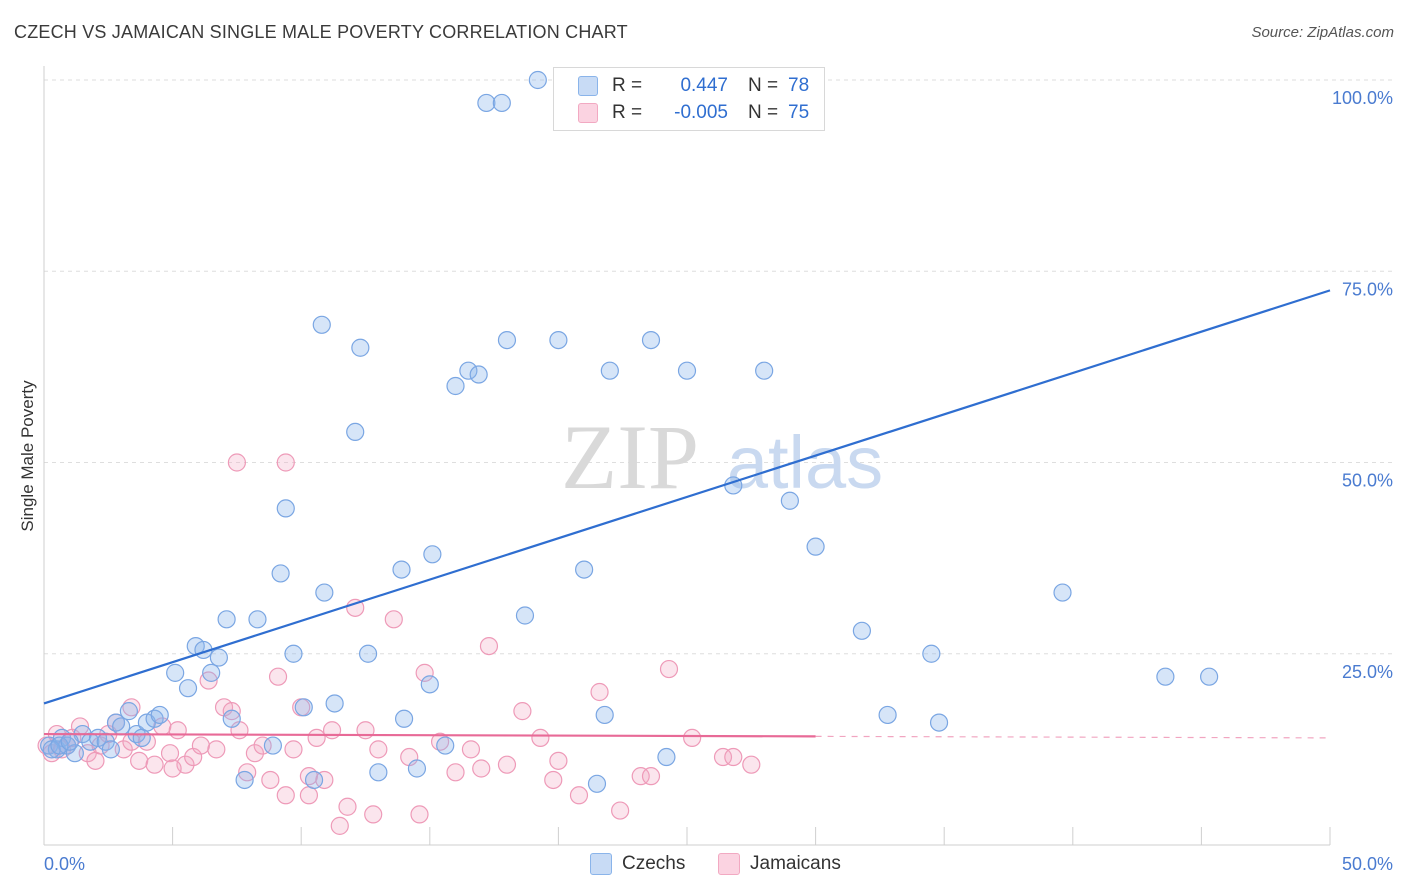  Describe the element at coordinates (1367, 672) in the screenshot. I see `y-tick-label: 25.0%` at that location.